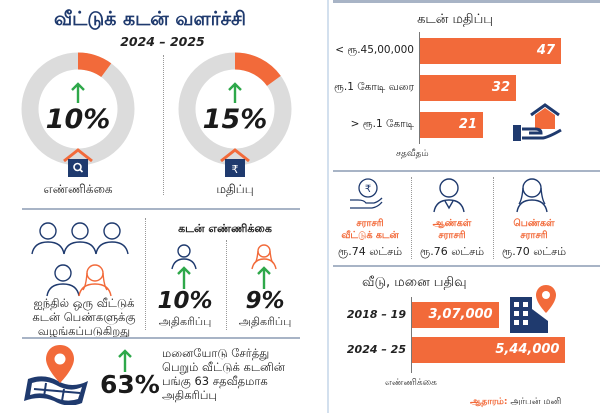 The width and height of the screenshot is (600, 413). Describe the element at coordinates (235, 119) in the screenshot. I see `growth-value-value: 15%` at that location.